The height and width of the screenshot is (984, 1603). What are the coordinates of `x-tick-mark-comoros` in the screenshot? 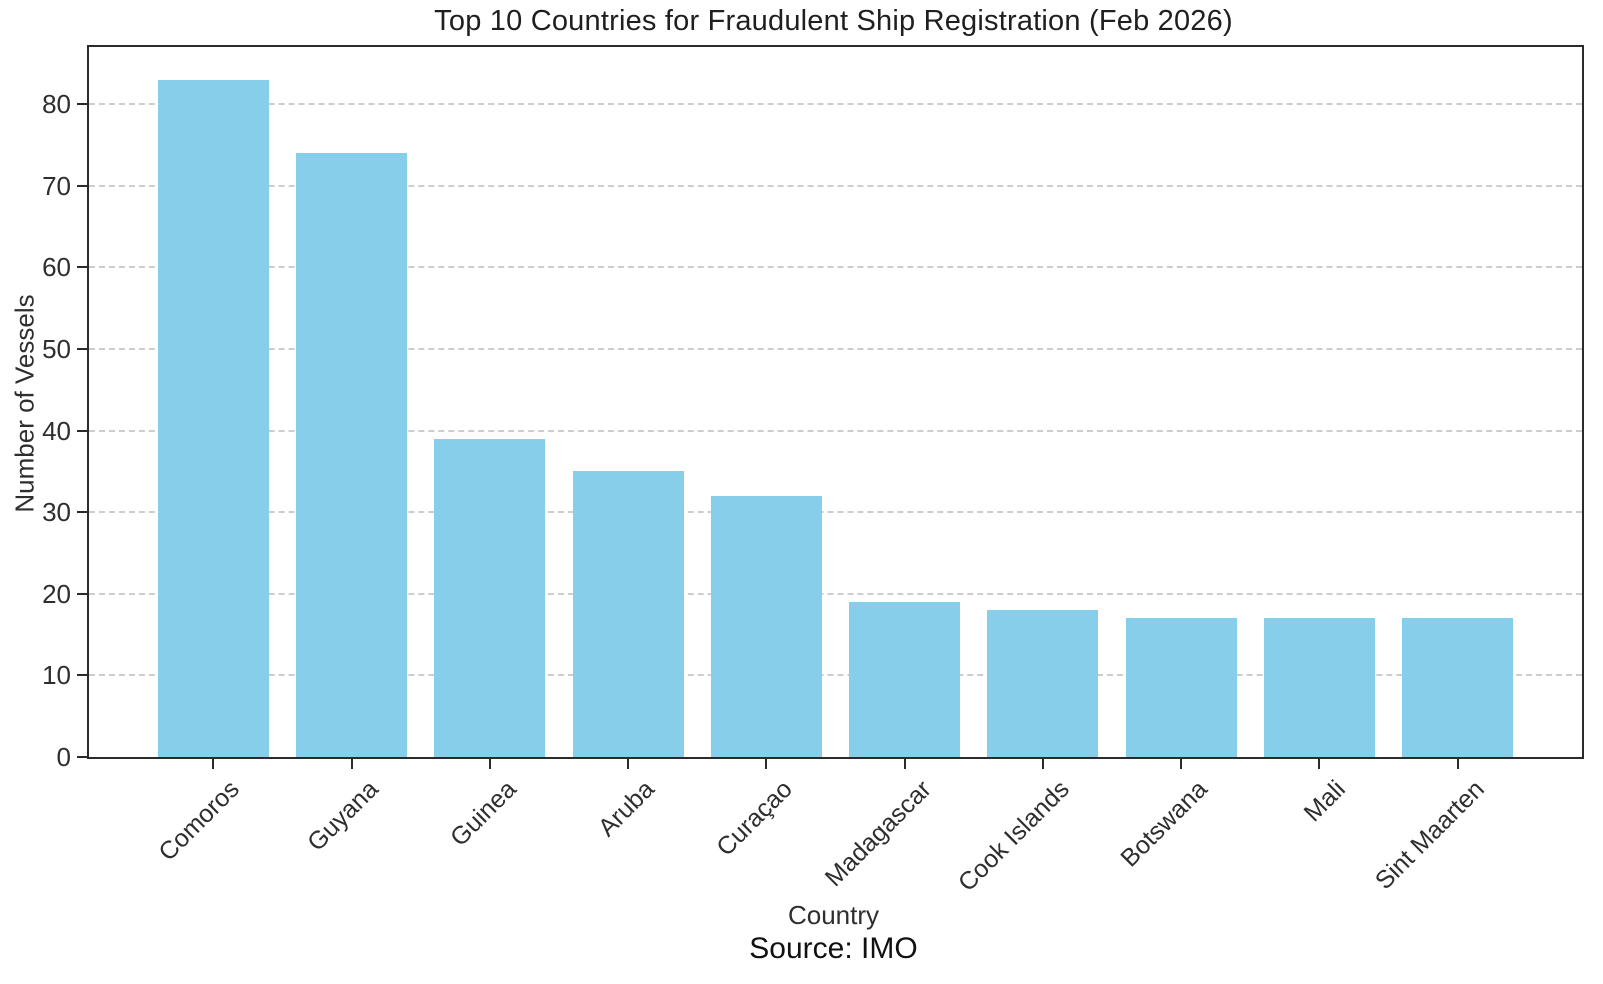 It's located at (213, 764).